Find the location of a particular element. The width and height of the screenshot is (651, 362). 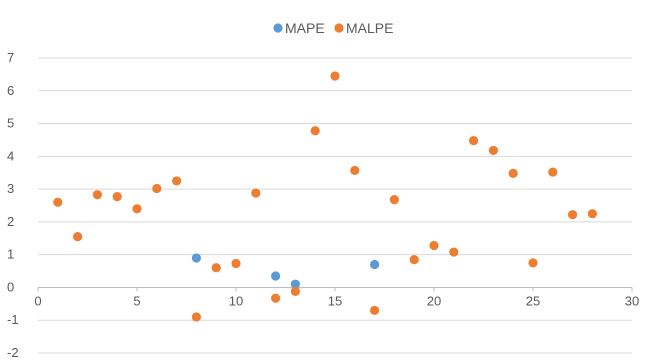

legend-label-mape: MAPE is located at coordinates (305, 28).